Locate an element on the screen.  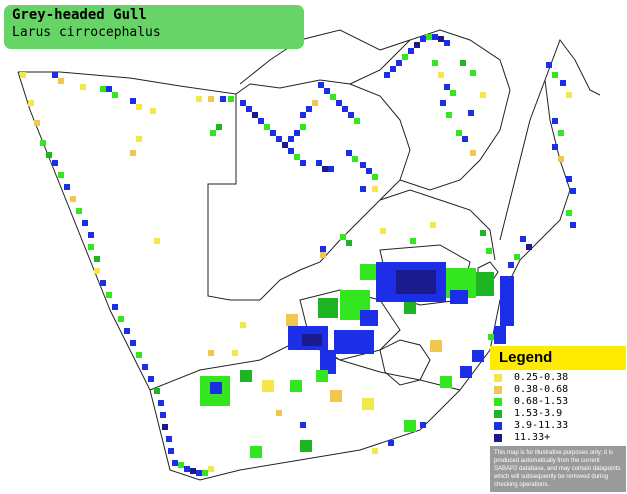
map-border-mozambique is located at coordinates (522, 160).